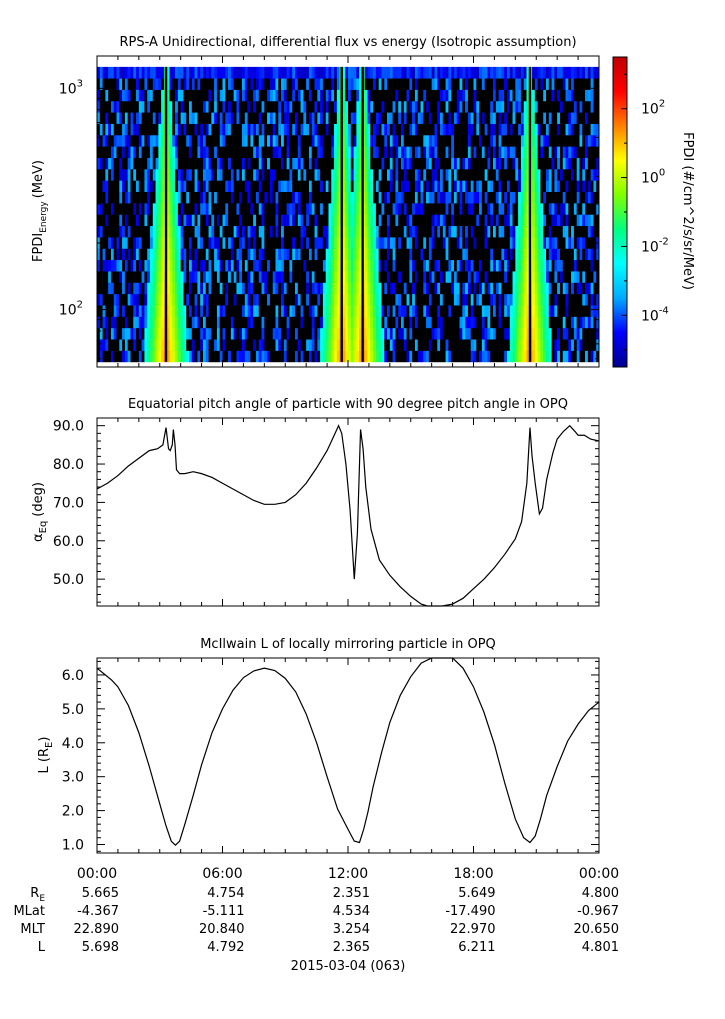 The width and height of the screenshot is (725, 1019). Describe the element at coordinates (38, 179) in the screenshot. I see `spectrogram-y-label-unit: (MeV)` at that location.